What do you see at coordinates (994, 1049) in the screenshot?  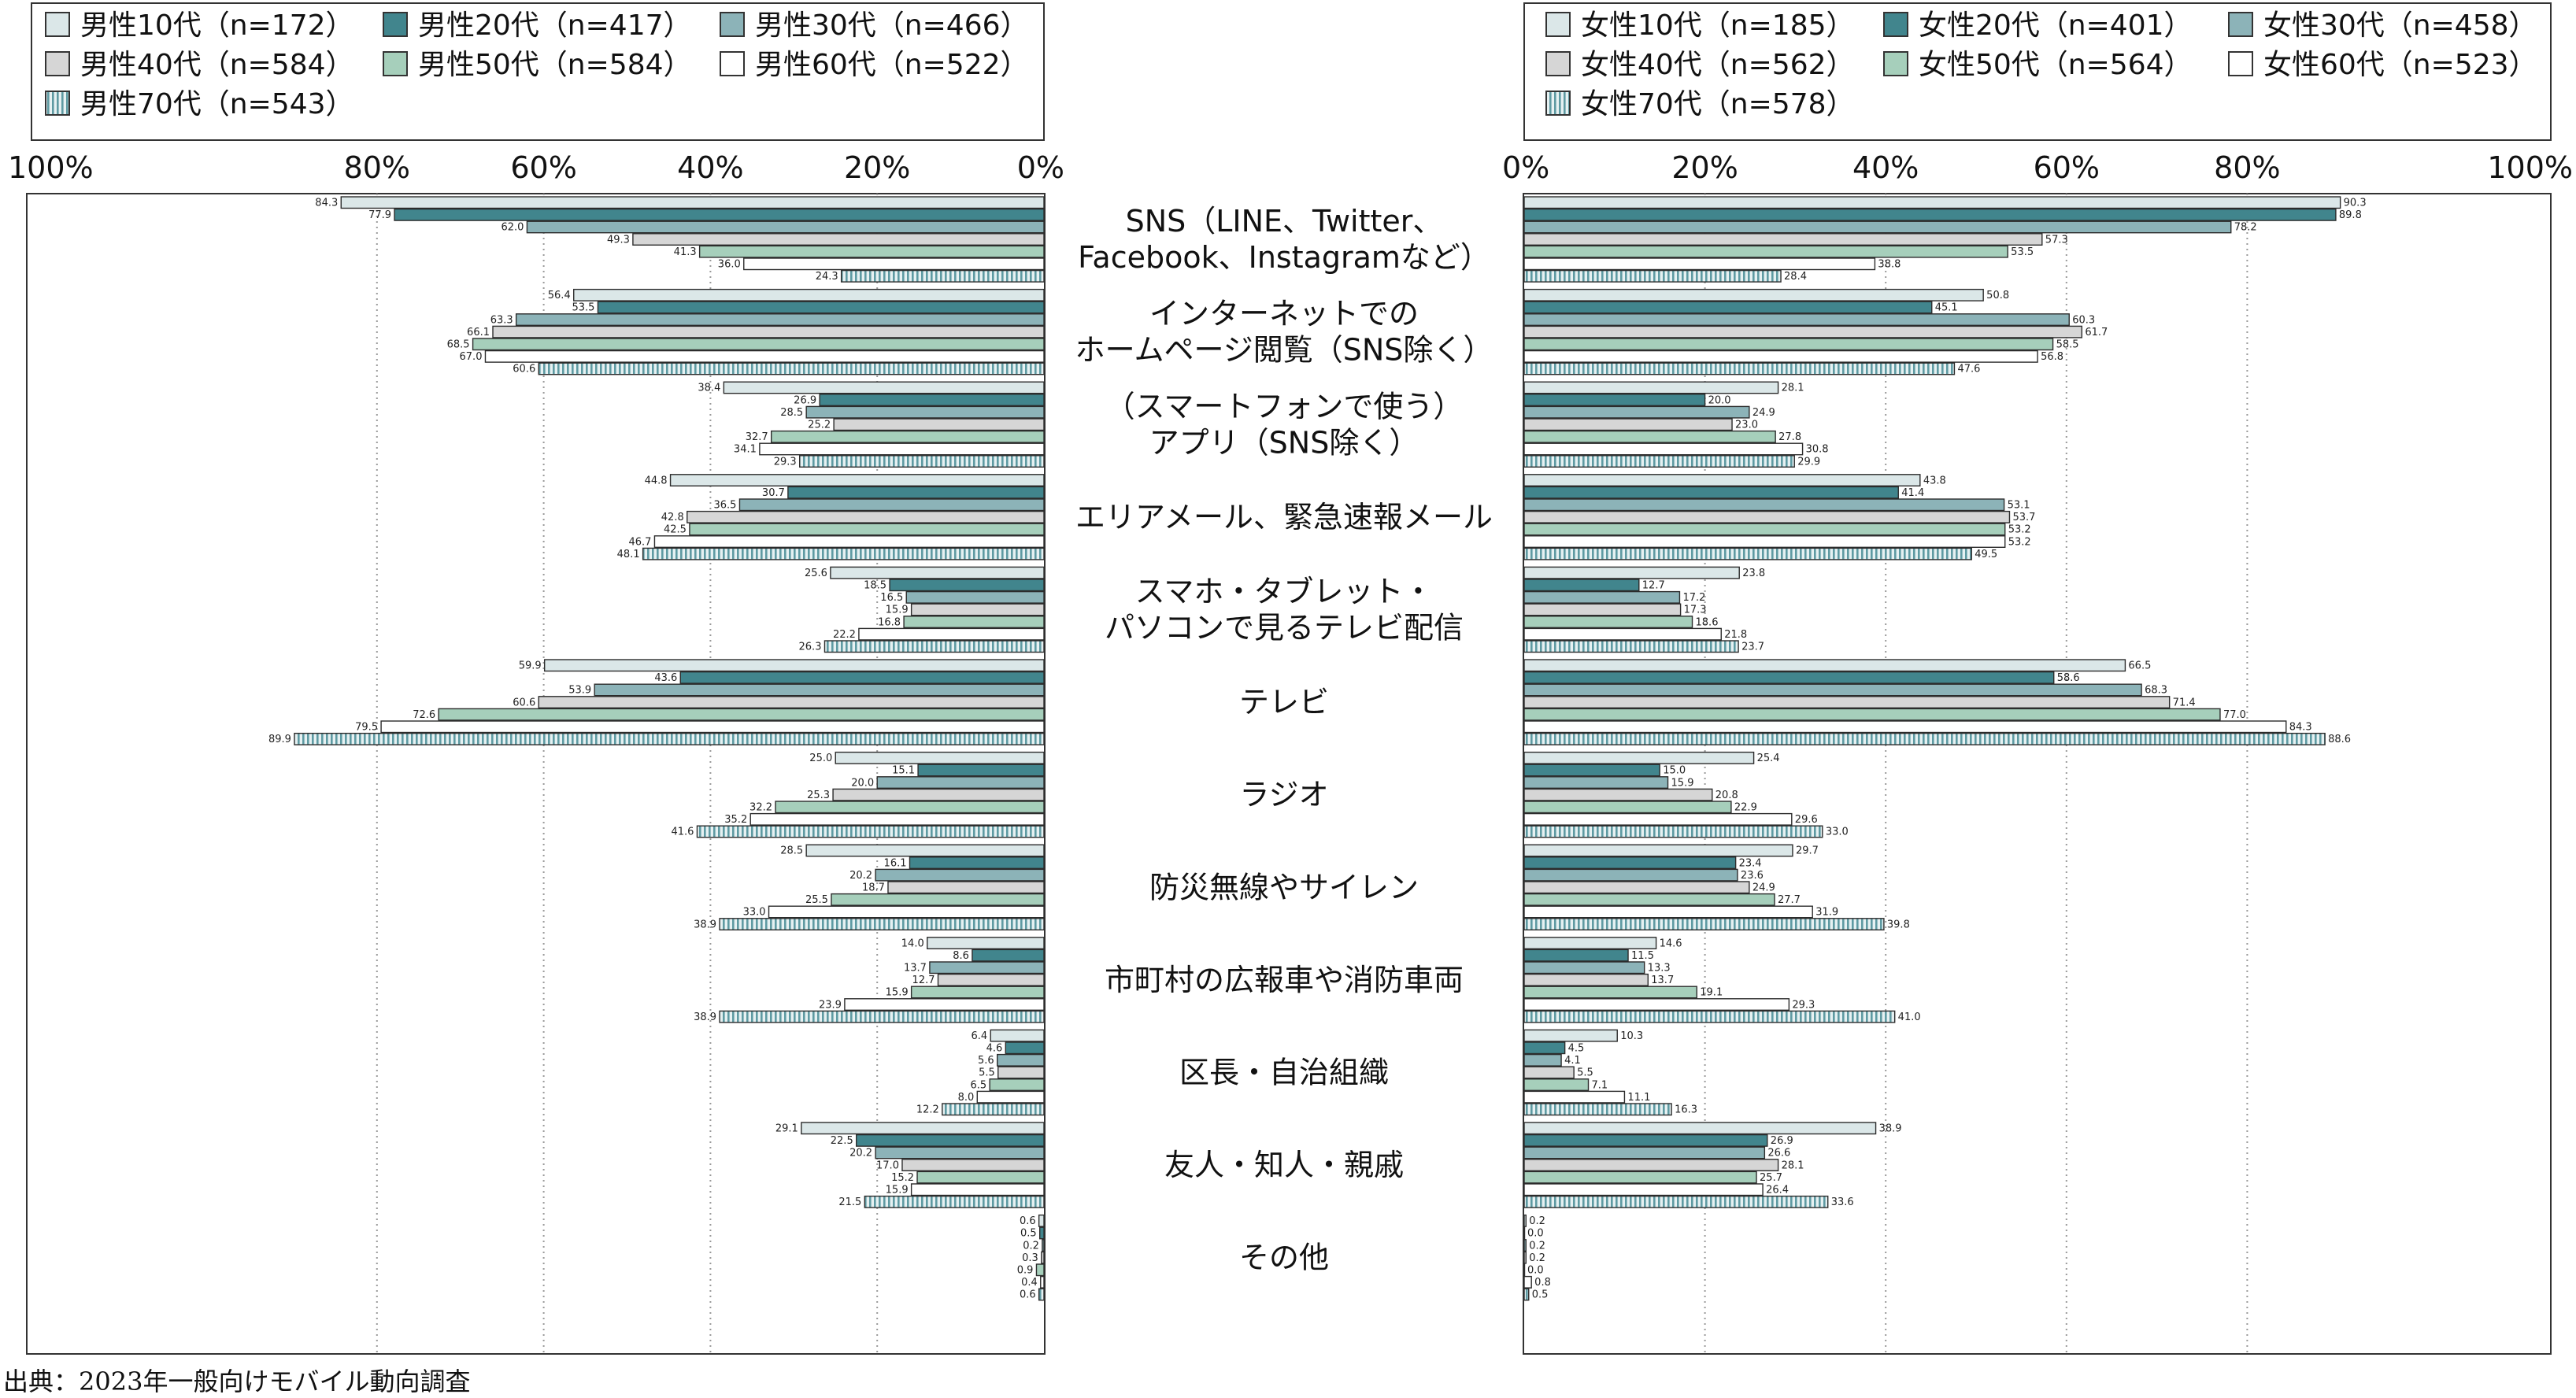 I see `data-label: 4.6` at bounding box center [994, 1049].